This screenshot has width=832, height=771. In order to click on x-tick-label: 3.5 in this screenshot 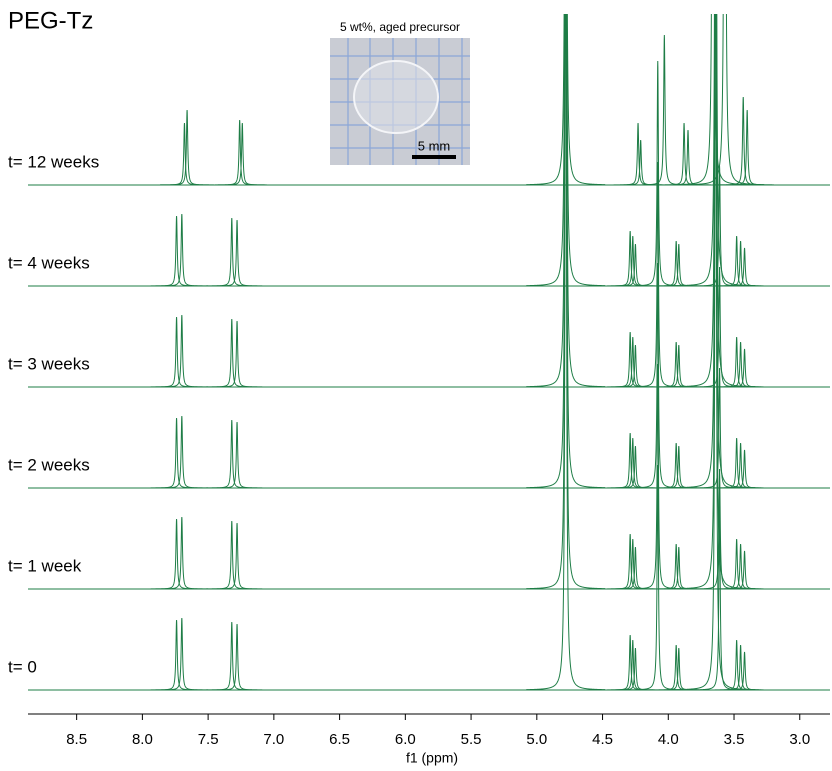, I will do `click(734, 739)`.